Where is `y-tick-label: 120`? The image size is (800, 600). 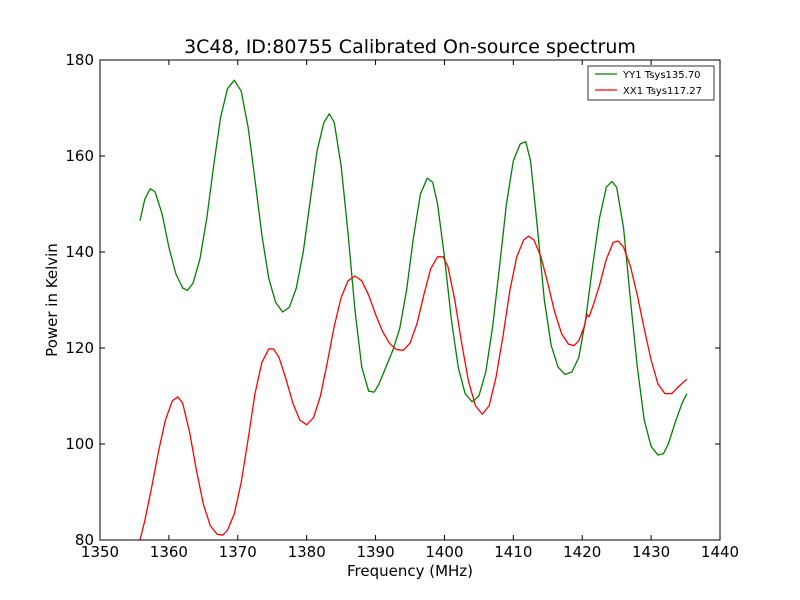
y-tick-label: 120 is located at coordinates (79, 348).